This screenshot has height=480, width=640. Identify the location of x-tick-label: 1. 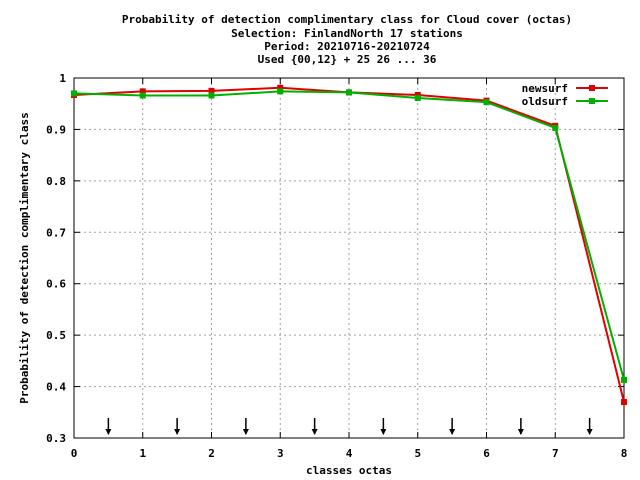
(142, 453).